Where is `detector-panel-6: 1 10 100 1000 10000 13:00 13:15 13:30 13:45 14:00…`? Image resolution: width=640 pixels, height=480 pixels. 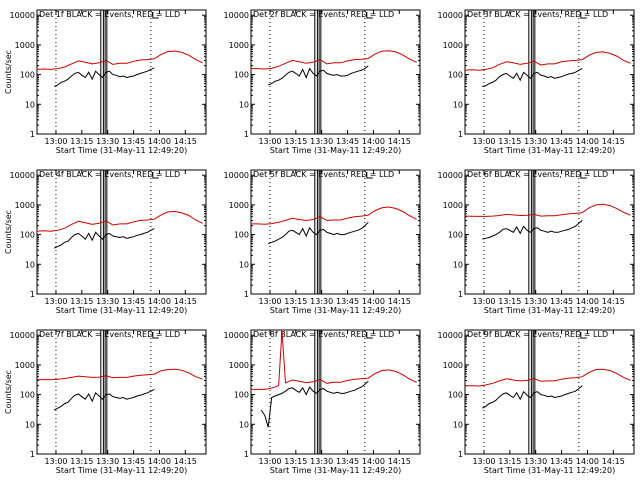 detector-panel-6: 1 10 100 1000 10000 13:00 13:15 13:30 13:45 14:00… is located at coordinates (536, 242).